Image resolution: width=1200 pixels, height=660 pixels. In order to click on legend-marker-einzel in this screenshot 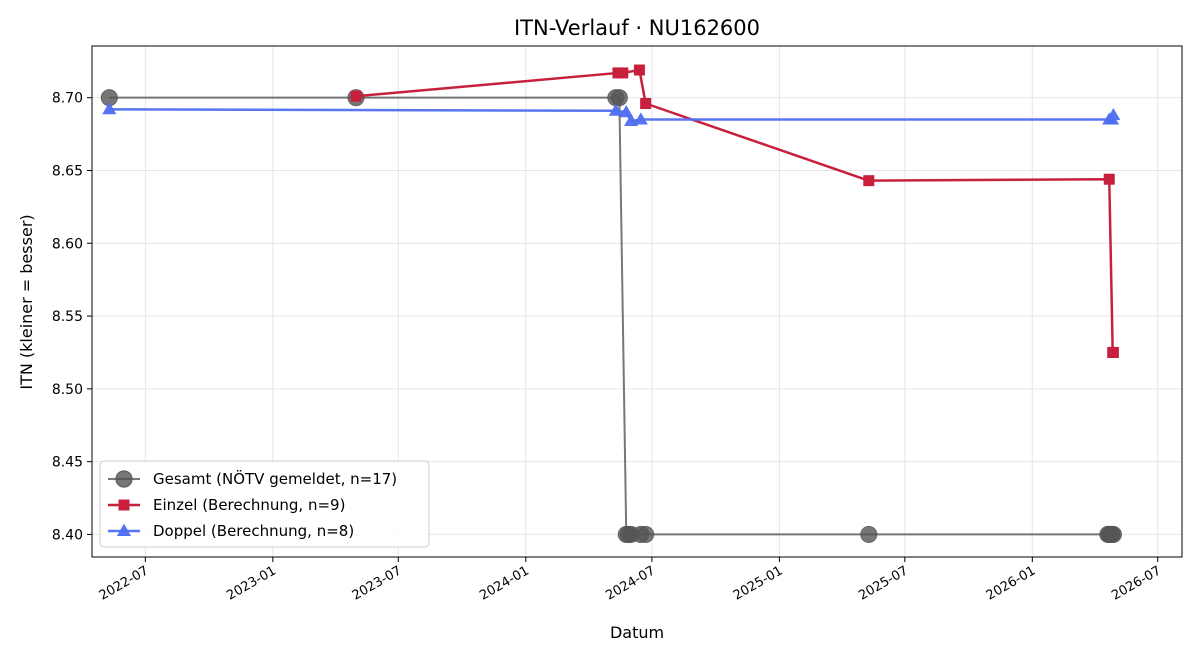, I will do `click(124, 505)`.